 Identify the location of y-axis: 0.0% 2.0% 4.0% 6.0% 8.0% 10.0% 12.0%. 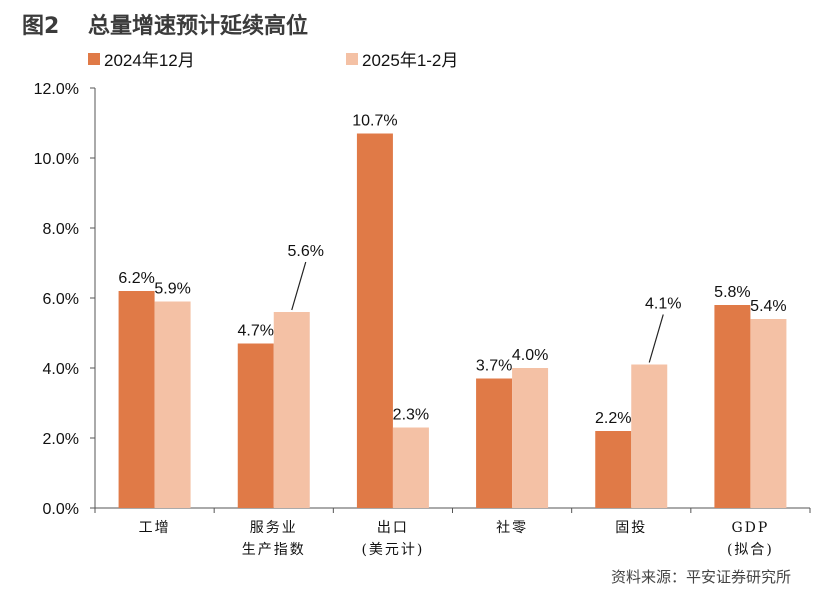
(65, 299).